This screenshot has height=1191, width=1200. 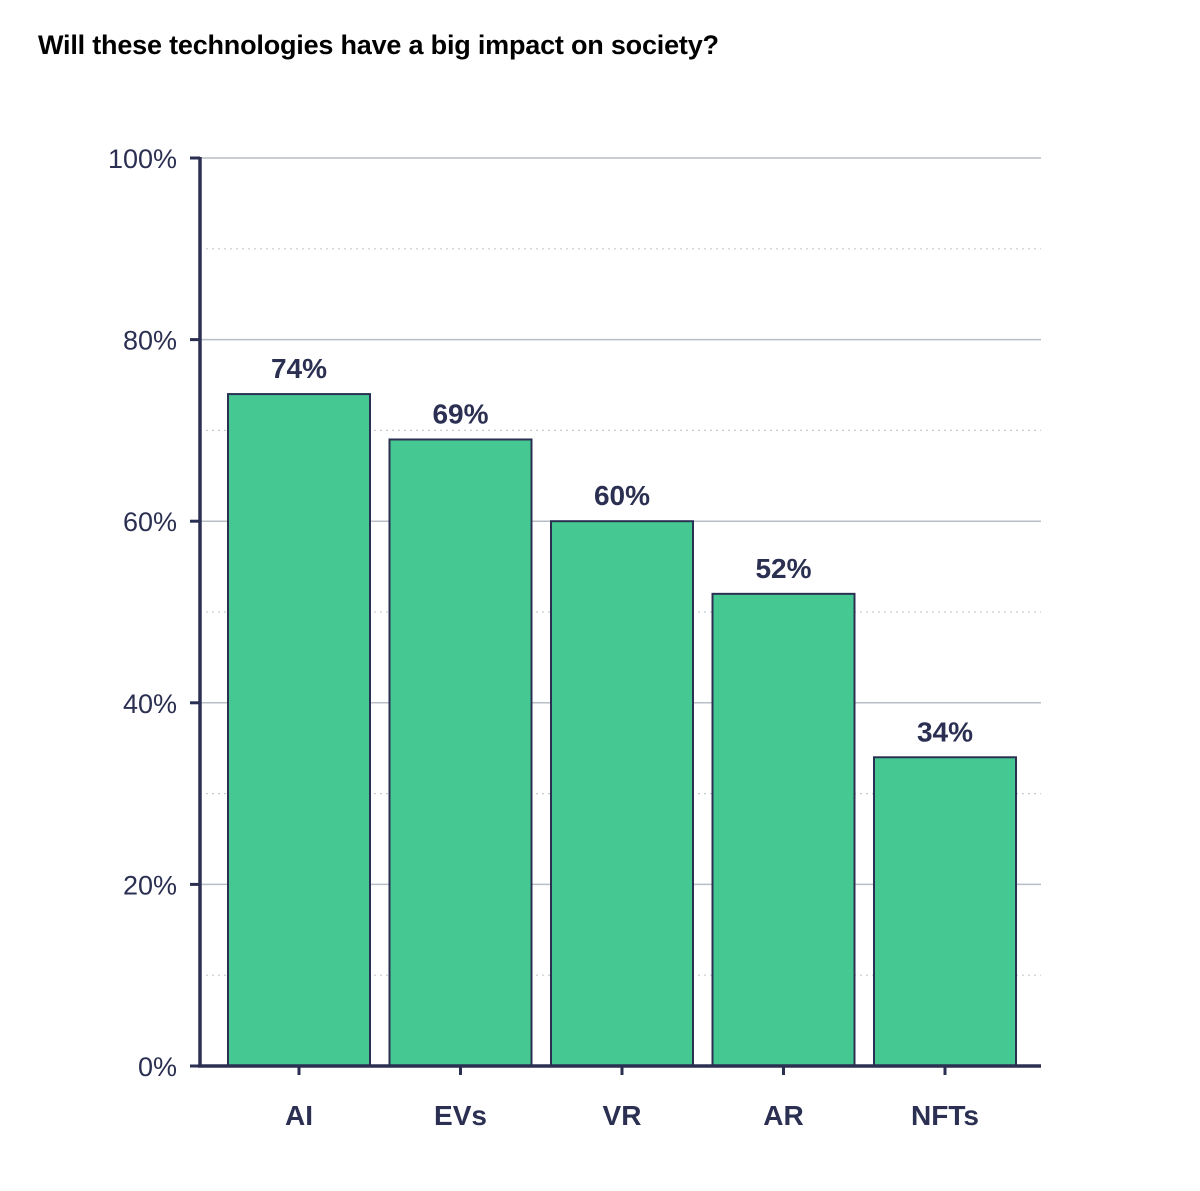 I want to click on y-tick-label: 20%, so click(x=150, y=885).